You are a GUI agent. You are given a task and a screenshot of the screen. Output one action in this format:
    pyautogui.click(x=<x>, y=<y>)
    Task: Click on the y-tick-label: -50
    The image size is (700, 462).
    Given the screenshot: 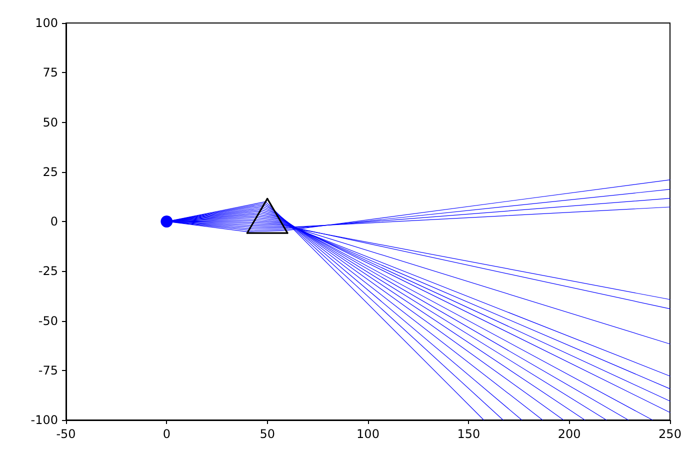 What is the action you would take?
    pyautogui.click(x=48, y=321)
    